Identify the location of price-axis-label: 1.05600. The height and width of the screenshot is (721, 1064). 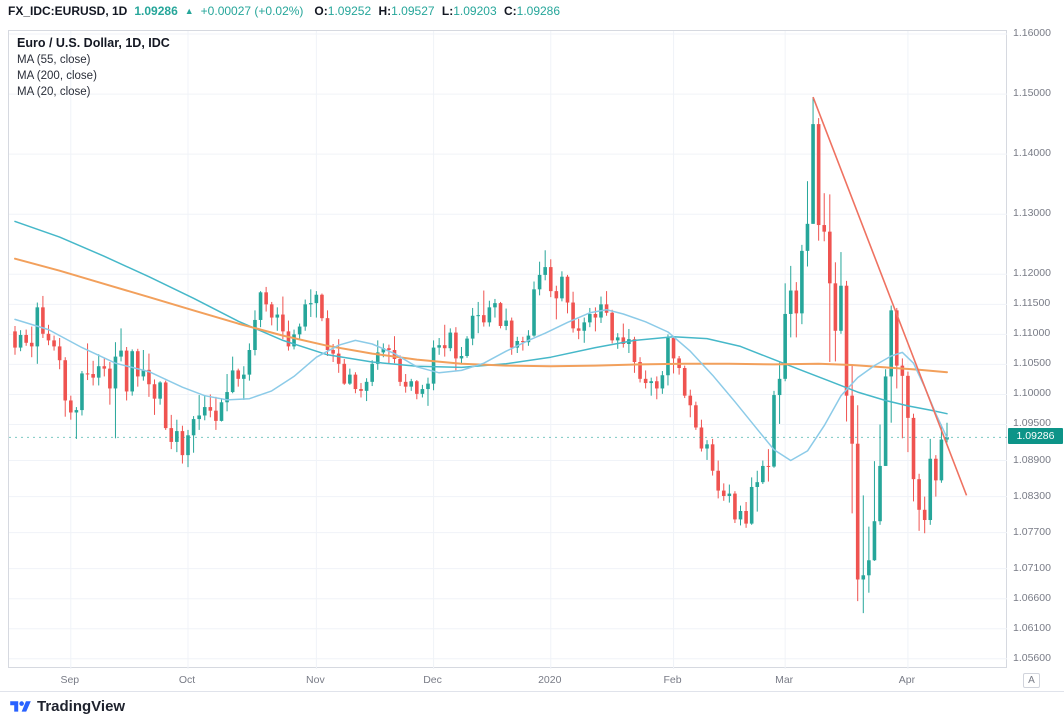
(1032, 657).